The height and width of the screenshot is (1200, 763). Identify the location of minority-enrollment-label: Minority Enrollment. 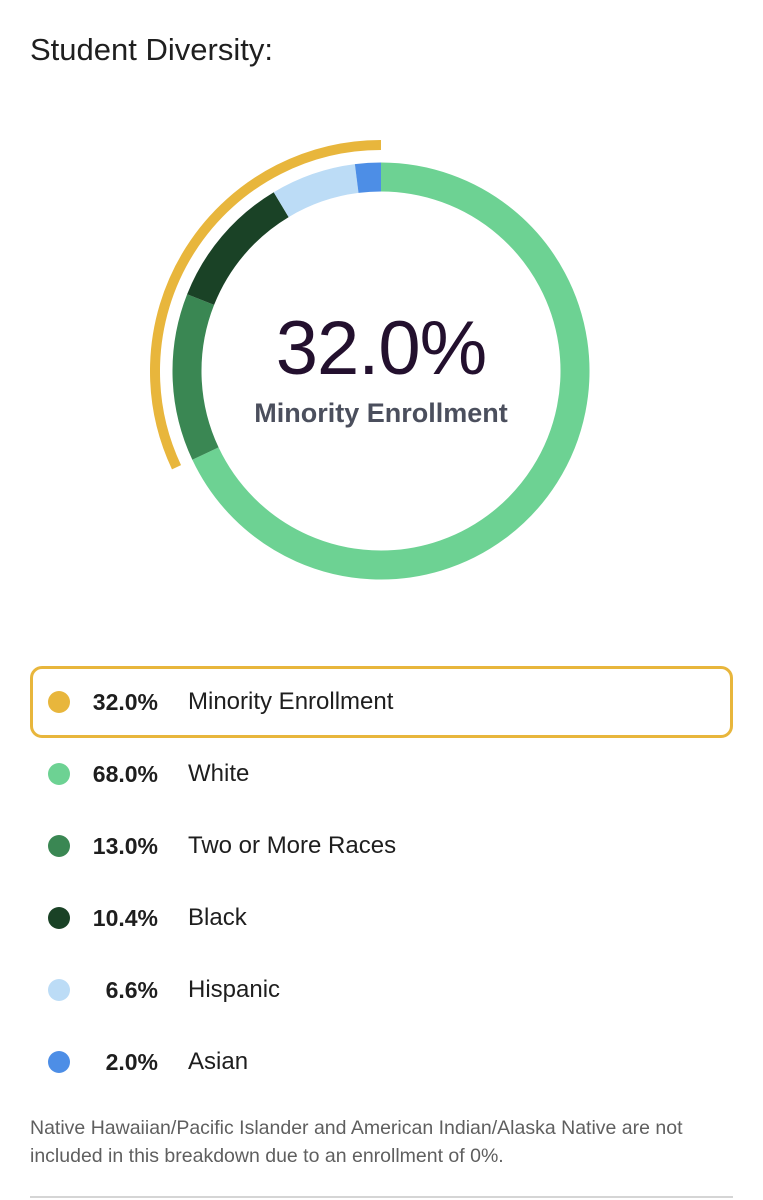
(381, 413).